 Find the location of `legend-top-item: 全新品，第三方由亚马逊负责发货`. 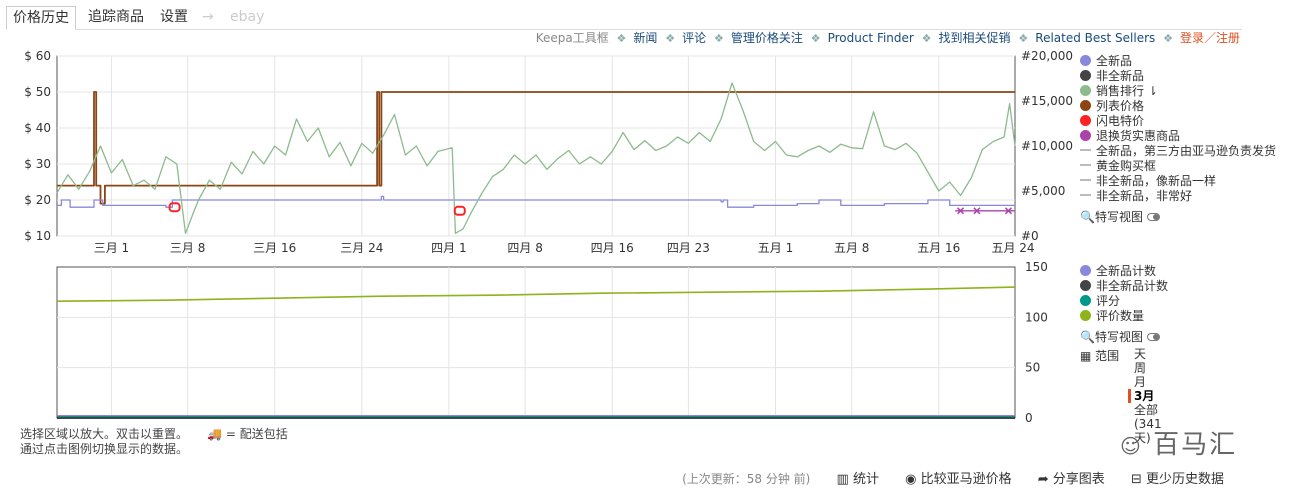

legend-top-item: 全新品，第三方由亚马逊负责发货 is located at coordinates (1178, 151).